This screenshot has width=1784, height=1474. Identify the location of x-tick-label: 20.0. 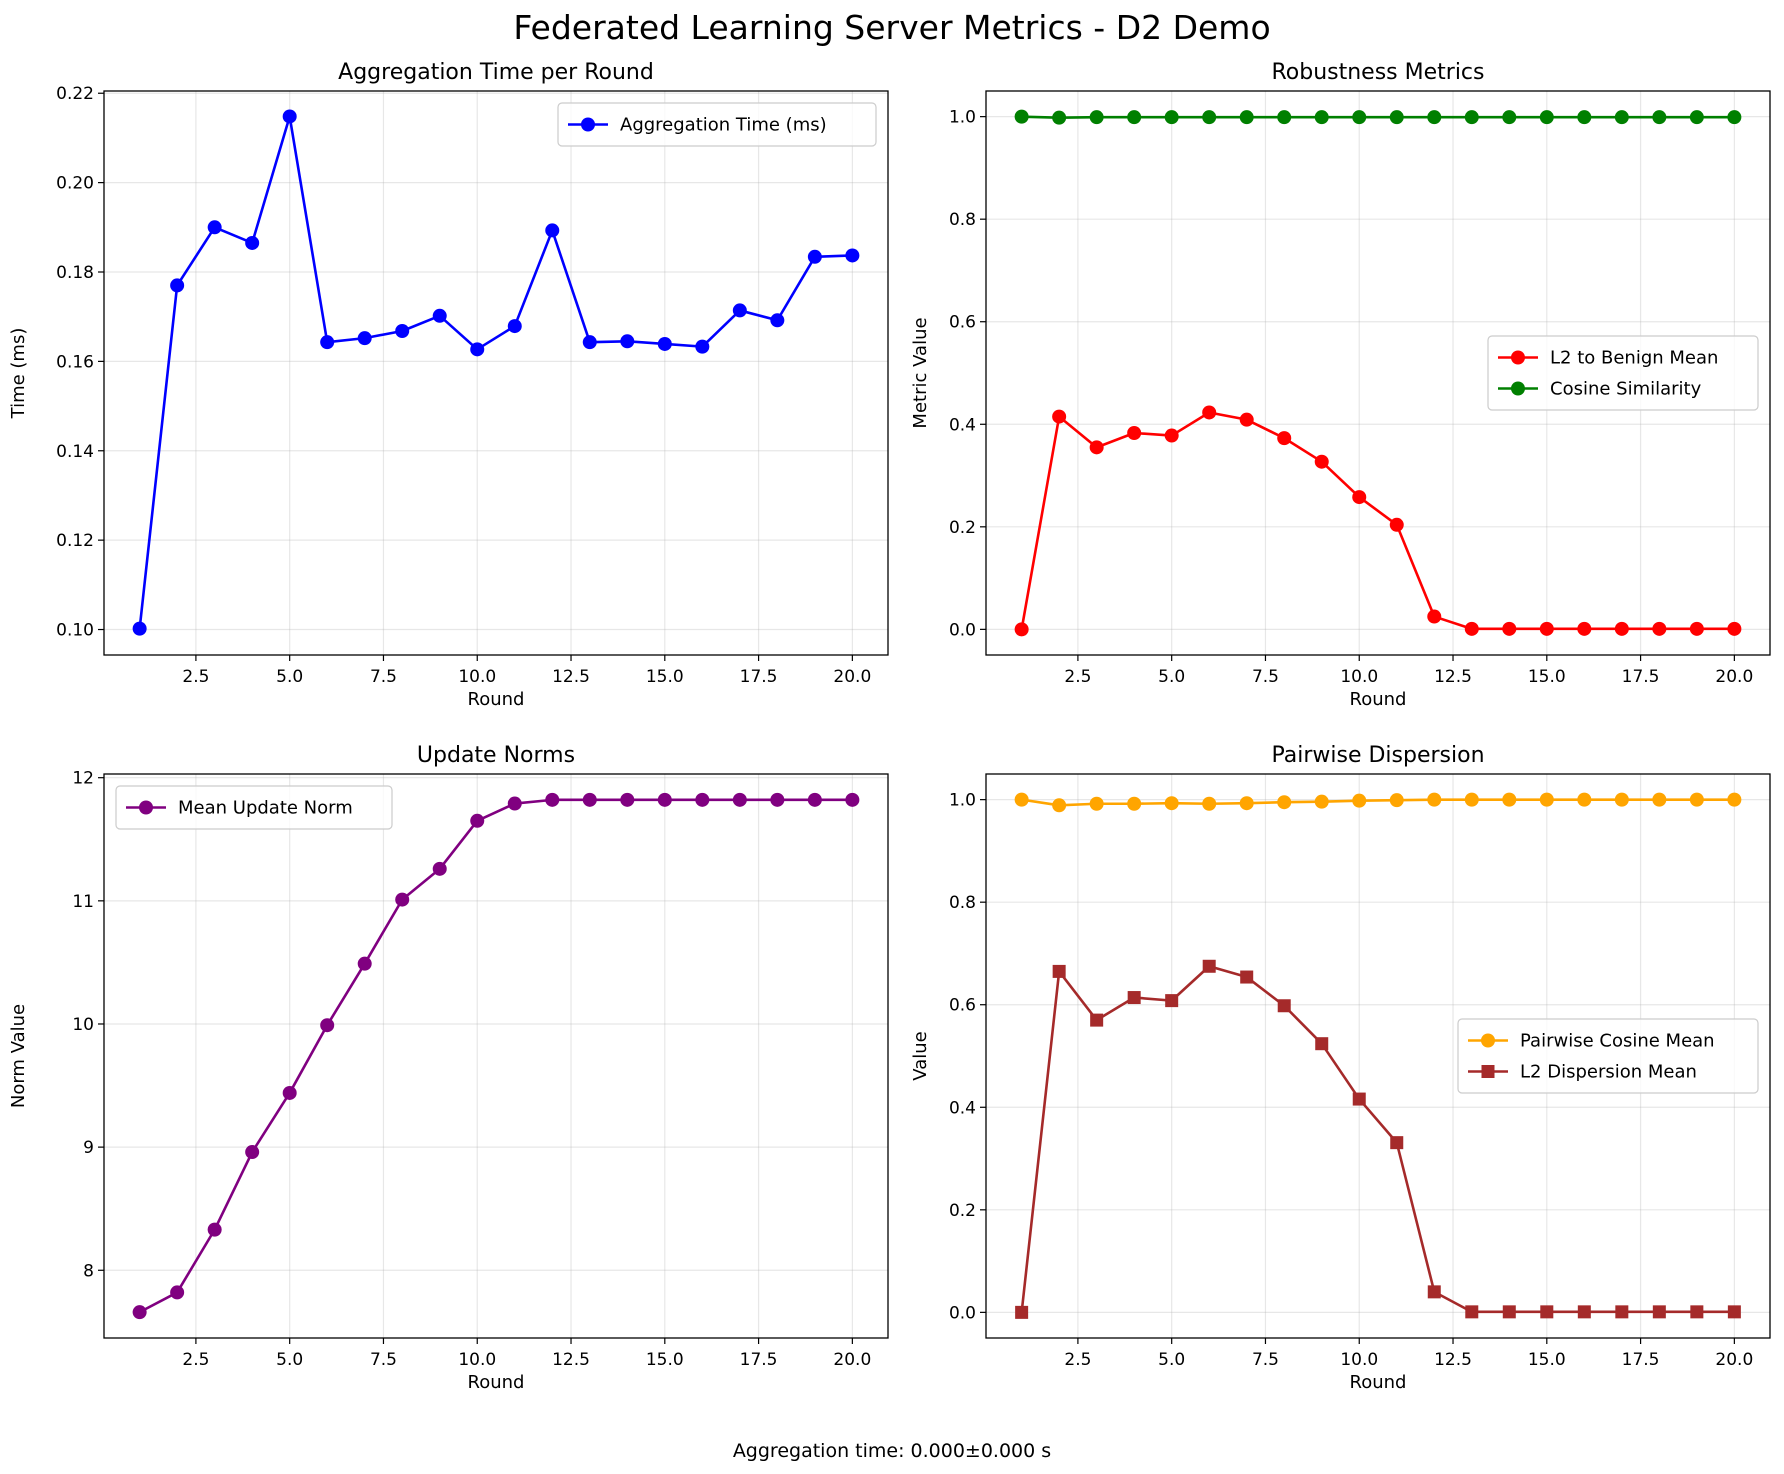
(1734, 1360).